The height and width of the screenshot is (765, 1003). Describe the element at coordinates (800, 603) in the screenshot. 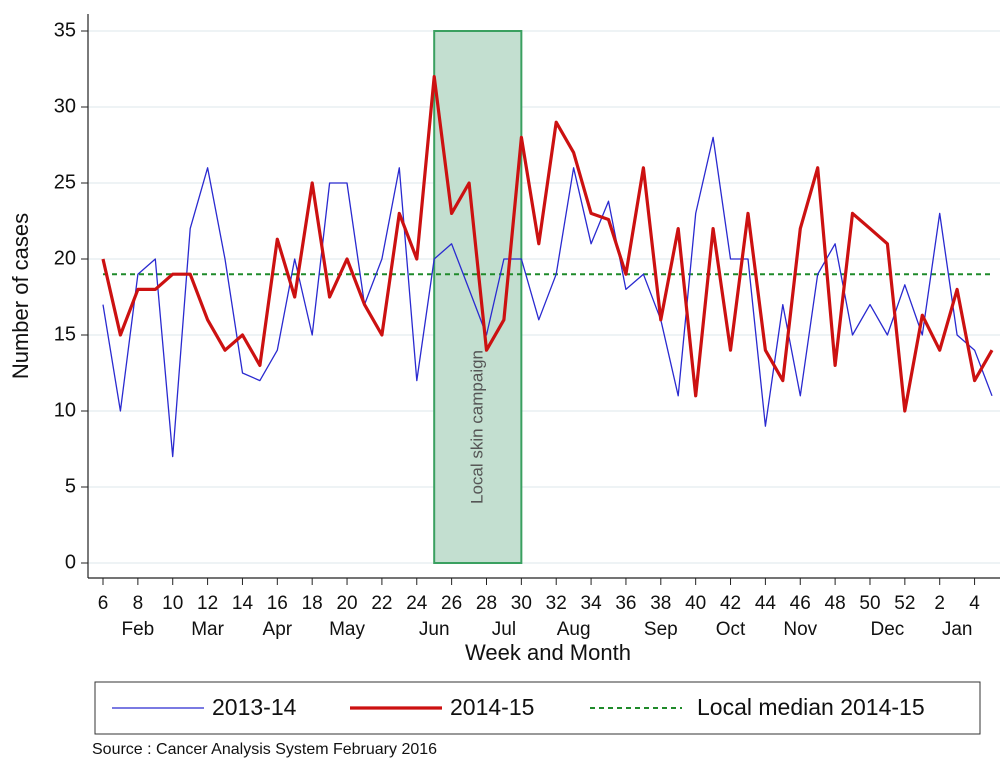

I see `x-tick-label: 46` at that location.